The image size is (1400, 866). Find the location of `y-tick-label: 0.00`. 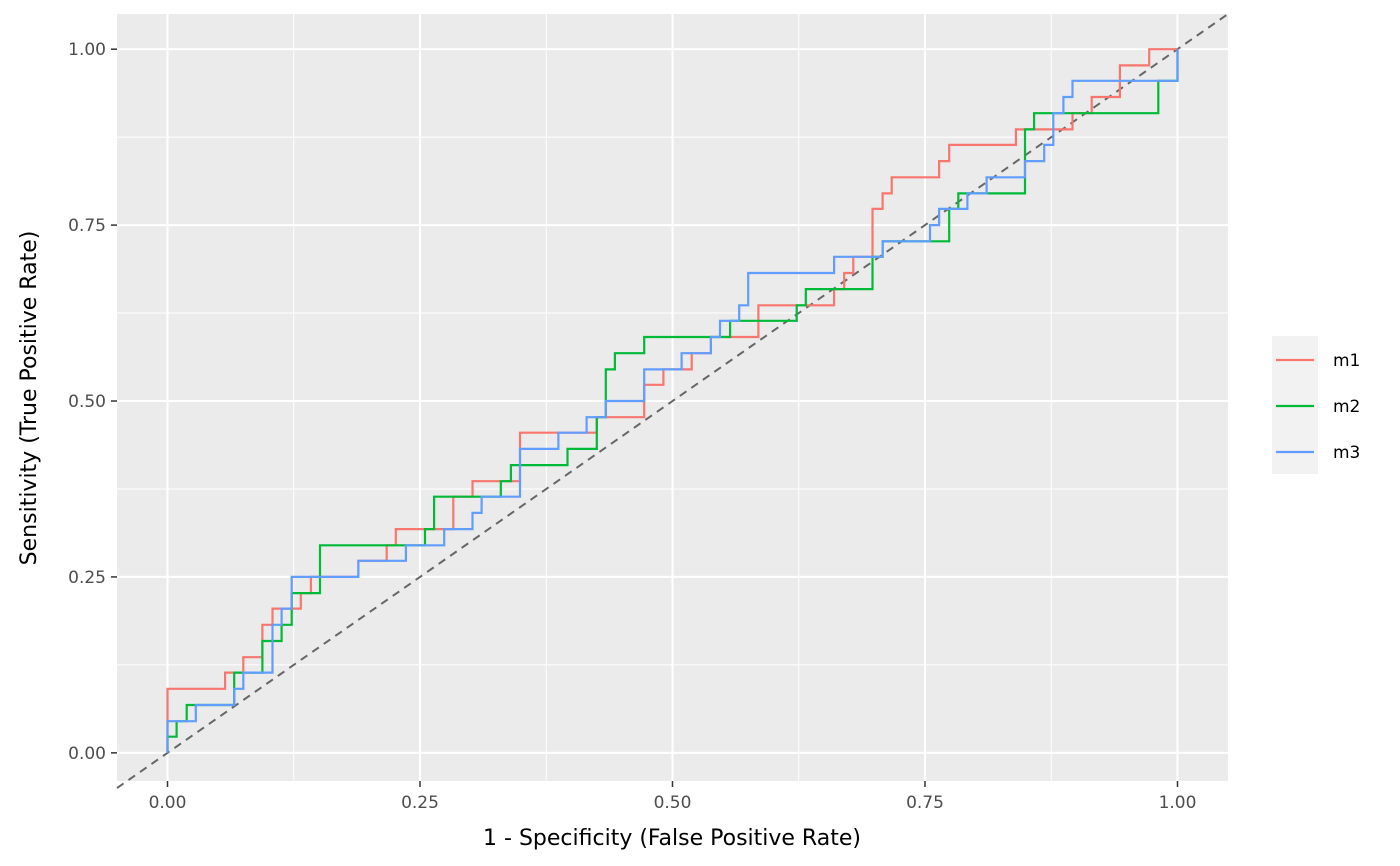

y-tick-label: 0.00 is located at coordinates (87, 754).